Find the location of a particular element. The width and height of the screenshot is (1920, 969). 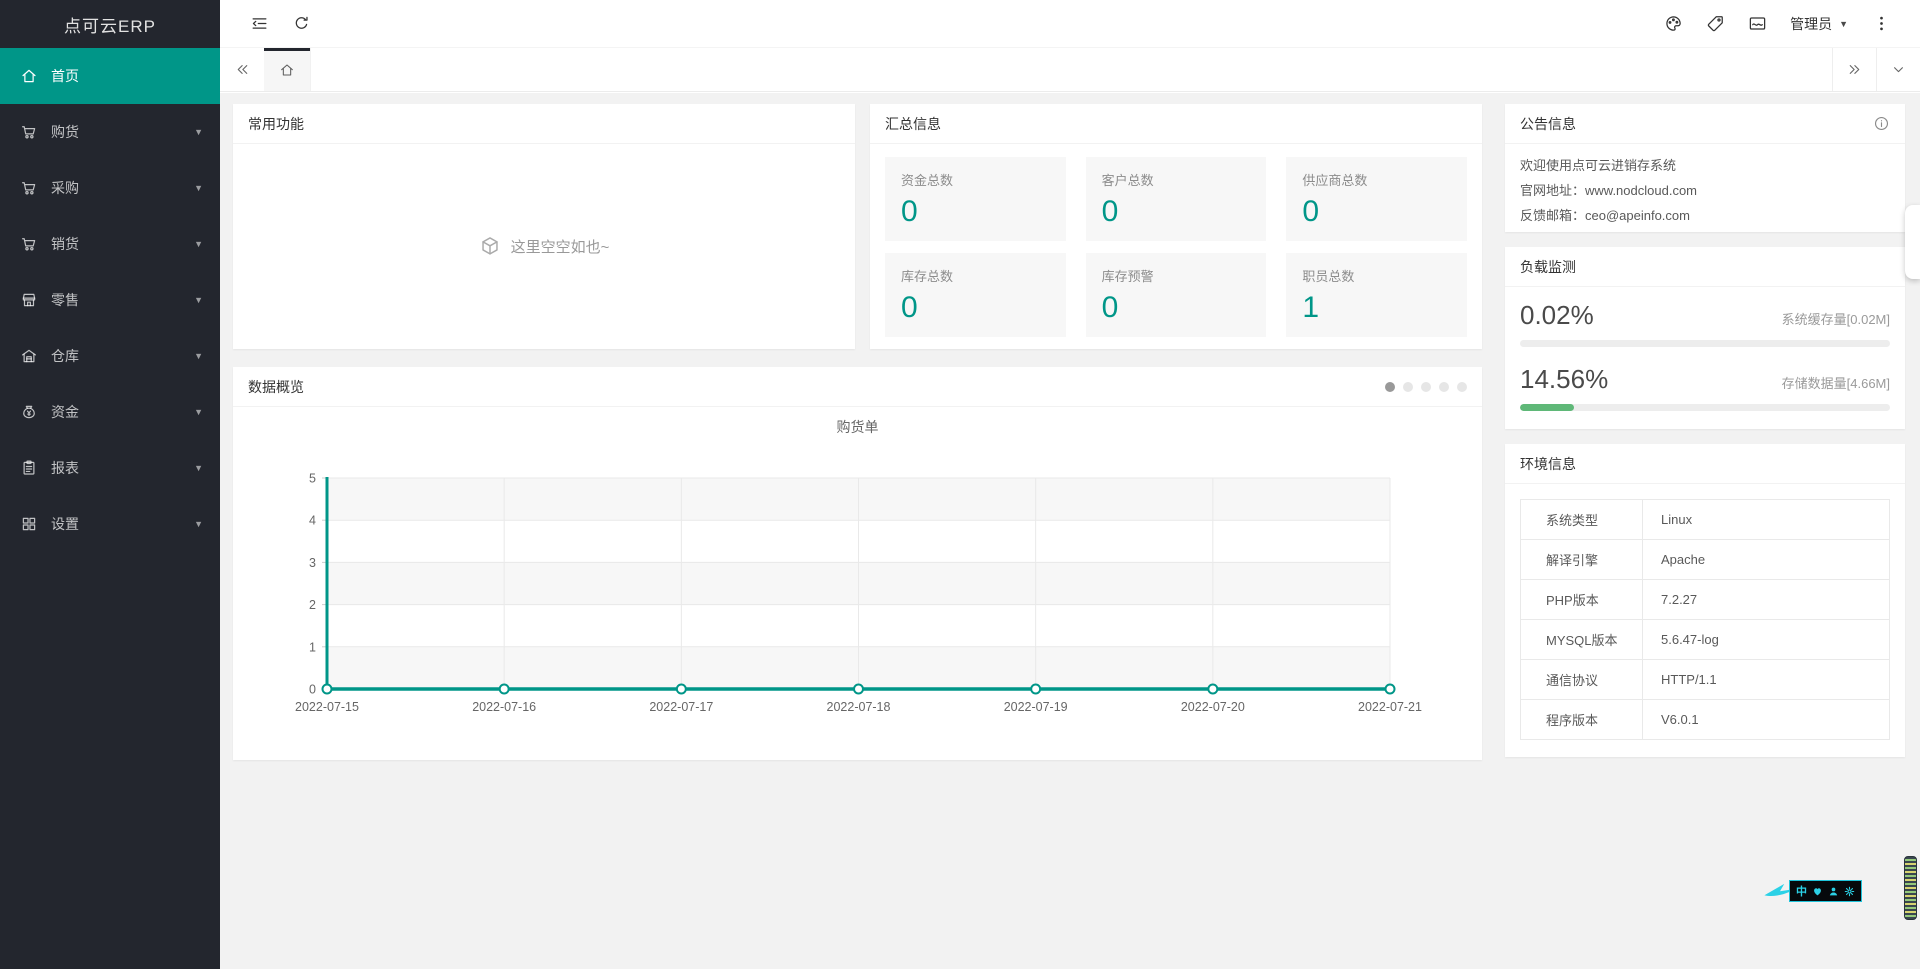

extension-badge: 中 is located at coordinates (1812, 891).